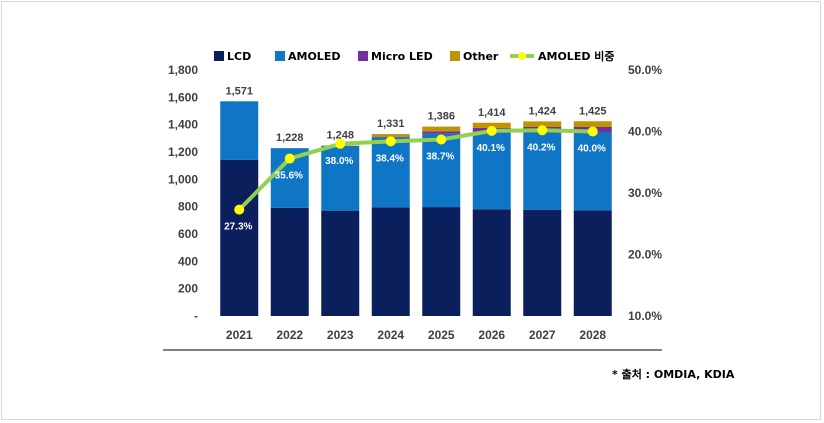 The height and width of the screenshot is (423, 824). What do you see at coordinates (340, 135) in the screenshot?
I see `total-value-label: 1,248` at bounding box center [340, 135].